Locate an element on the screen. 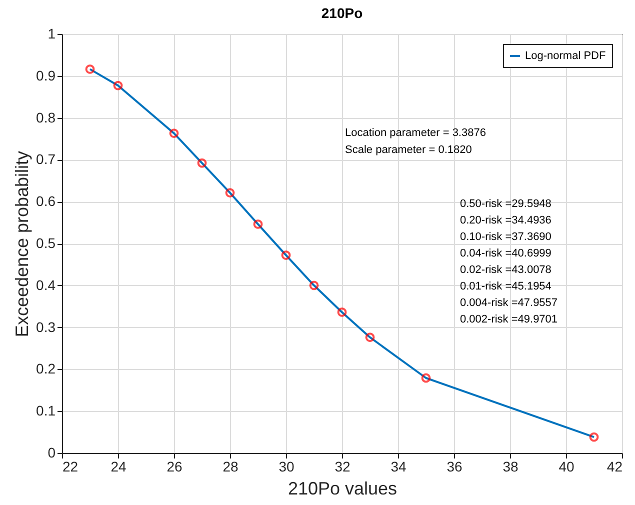 This screenshot has width=635, height=505. x-tick-label: 28 is located at coordinates (230, 466).